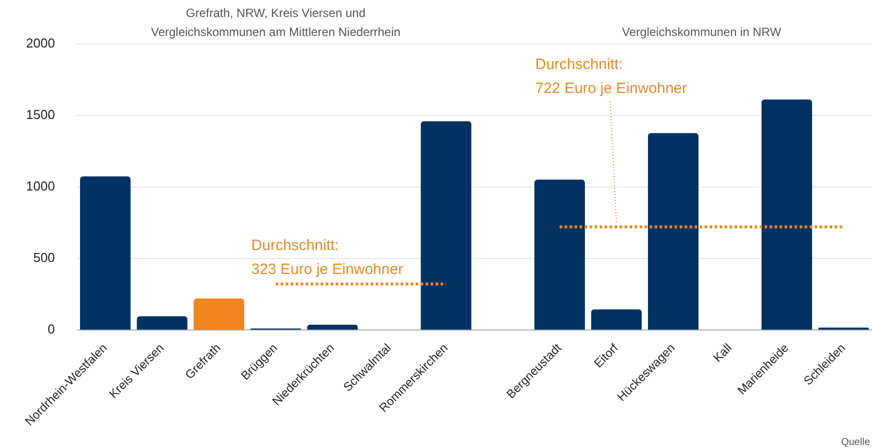 This screenshot has height=448, width=872. What do you see at coordinates (327, 257) in the screenshot?
I see `annotation: Durchschnitt: 323 Euro je Einwohner` at bounding box center [327, 257].